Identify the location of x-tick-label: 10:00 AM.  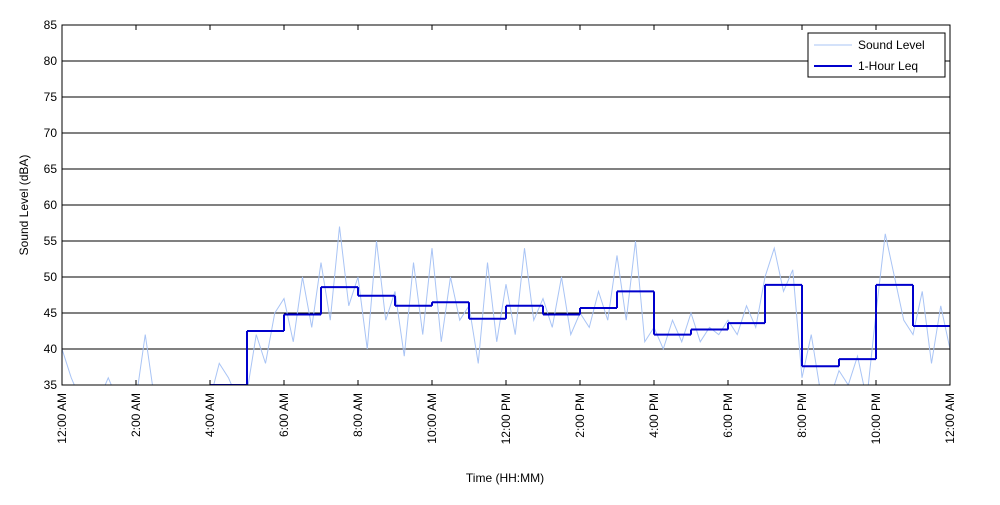
(432, 418).